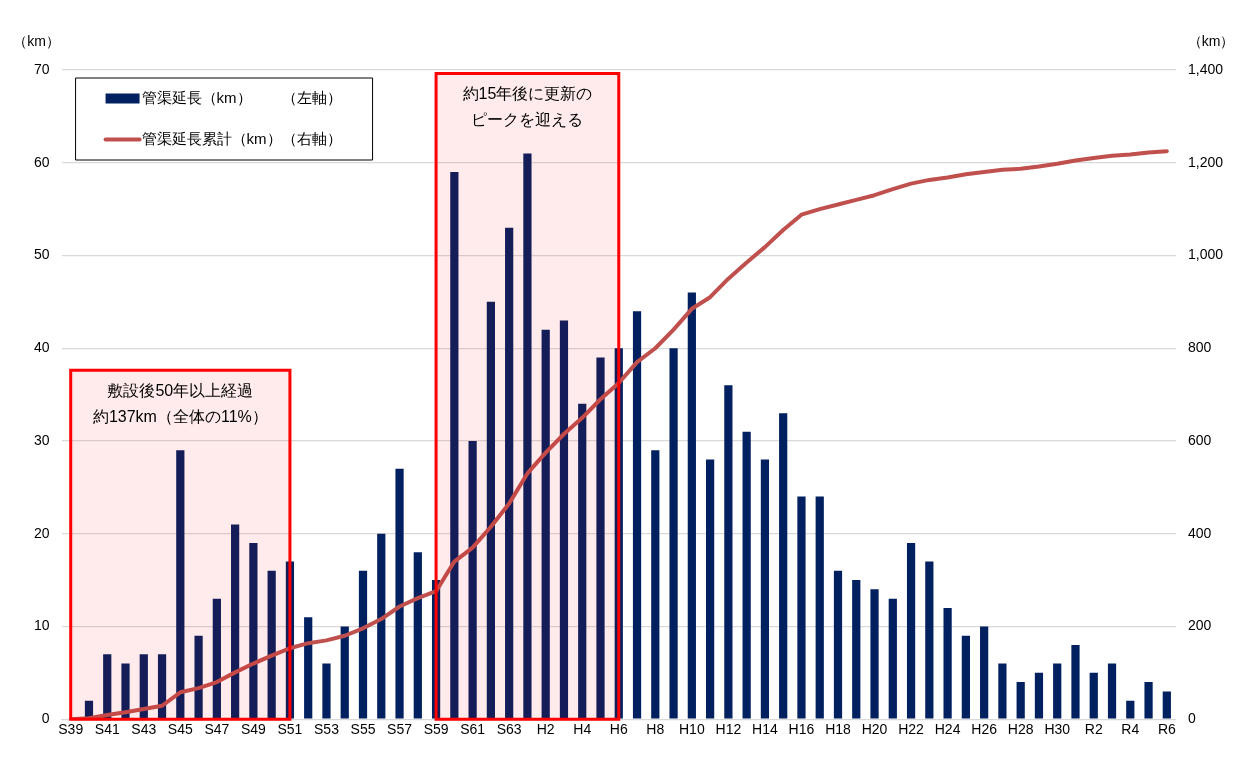 Image resolution: width=1251 pixels, height=780 pixels. I want to click on legend-label: 管渠延長（km） （左軸）, so click(241, 97).